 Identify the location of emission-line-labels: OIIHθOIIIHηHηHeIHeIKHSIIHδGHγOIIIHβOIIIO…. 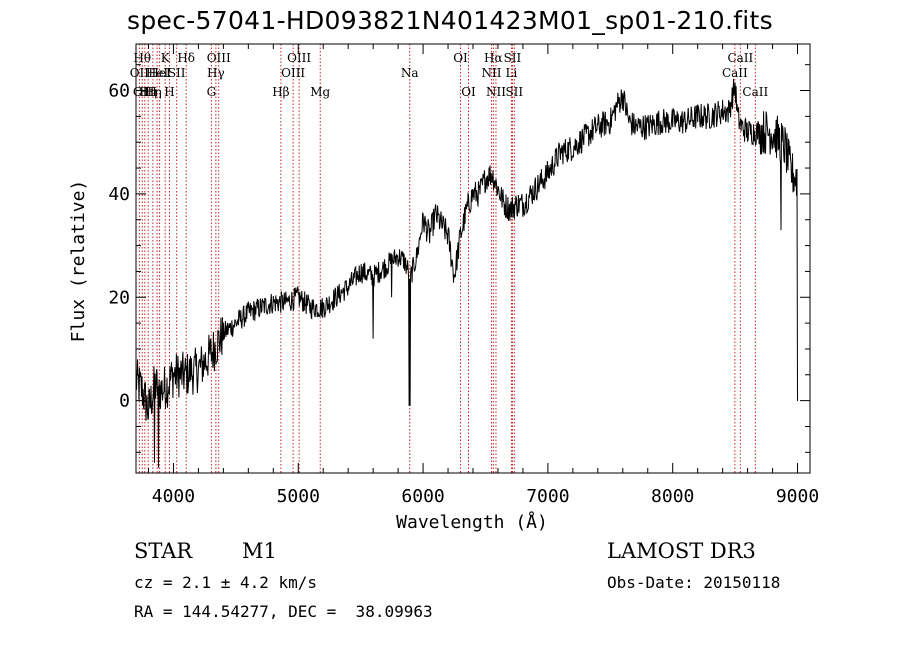
(449, 75).